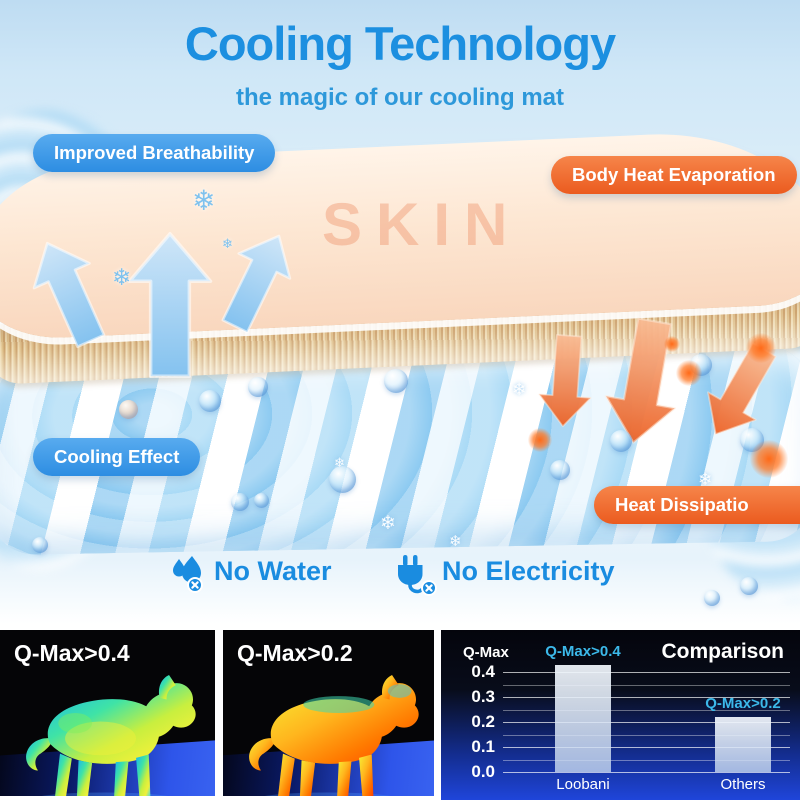 The width and height of the screenshot is (800, 800). What do you see at coordinates (583, 784) in the screenshot?
I see `x-tick-label: Loobani` at bounding box center [583, 784].